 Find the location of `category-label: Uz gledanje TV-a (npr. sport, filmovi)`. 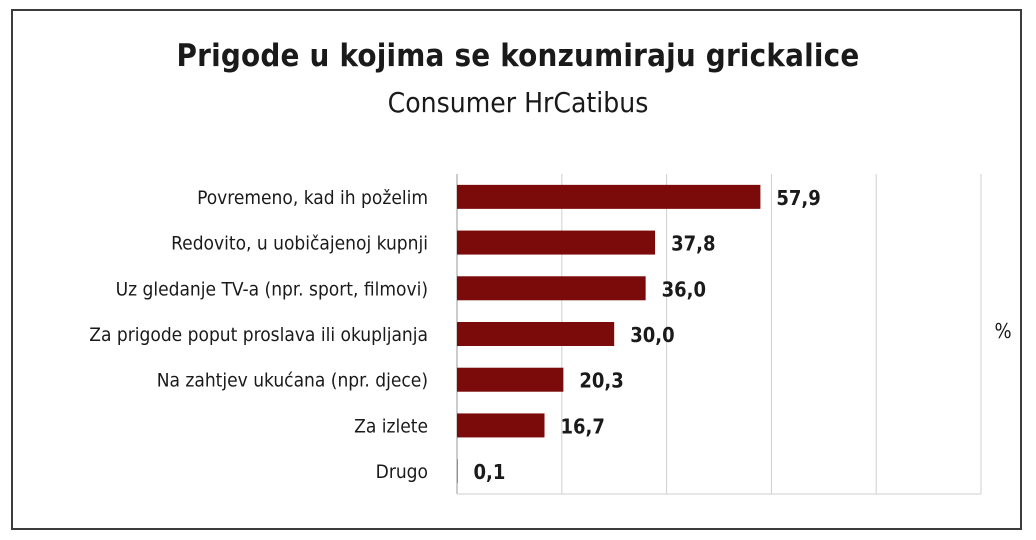

category-label: Uz gledanje TV-a (npr. sport, filmovi) is located at coordinates (272, 289).